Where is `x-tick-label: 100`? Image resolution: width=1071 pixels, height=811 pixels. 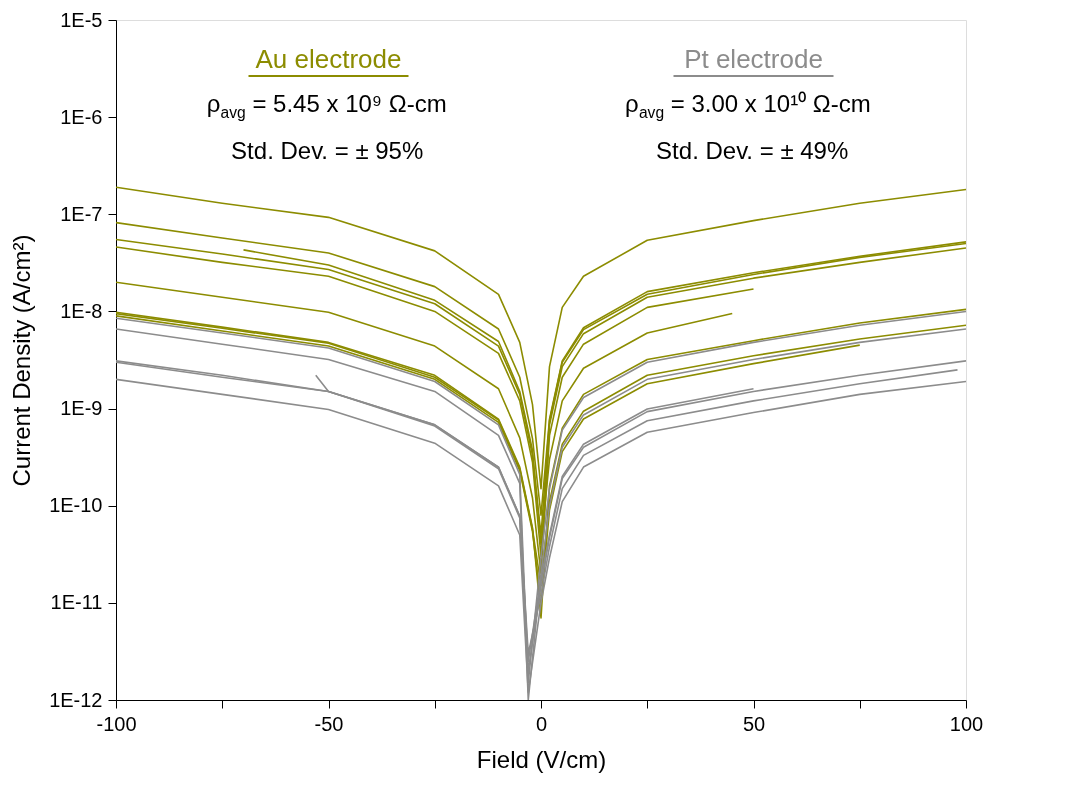 x-tick-label: 100 is located at coordinates (966, 723).